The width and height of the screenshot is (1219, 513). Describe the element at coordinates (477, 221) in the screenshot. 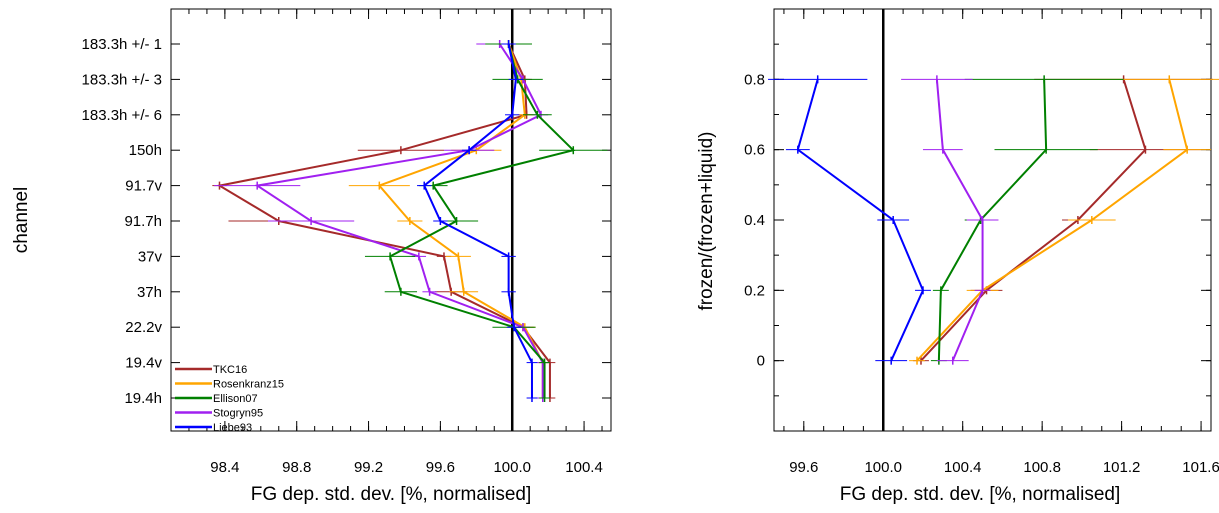

I see `left-series-Liebe93` at that location.